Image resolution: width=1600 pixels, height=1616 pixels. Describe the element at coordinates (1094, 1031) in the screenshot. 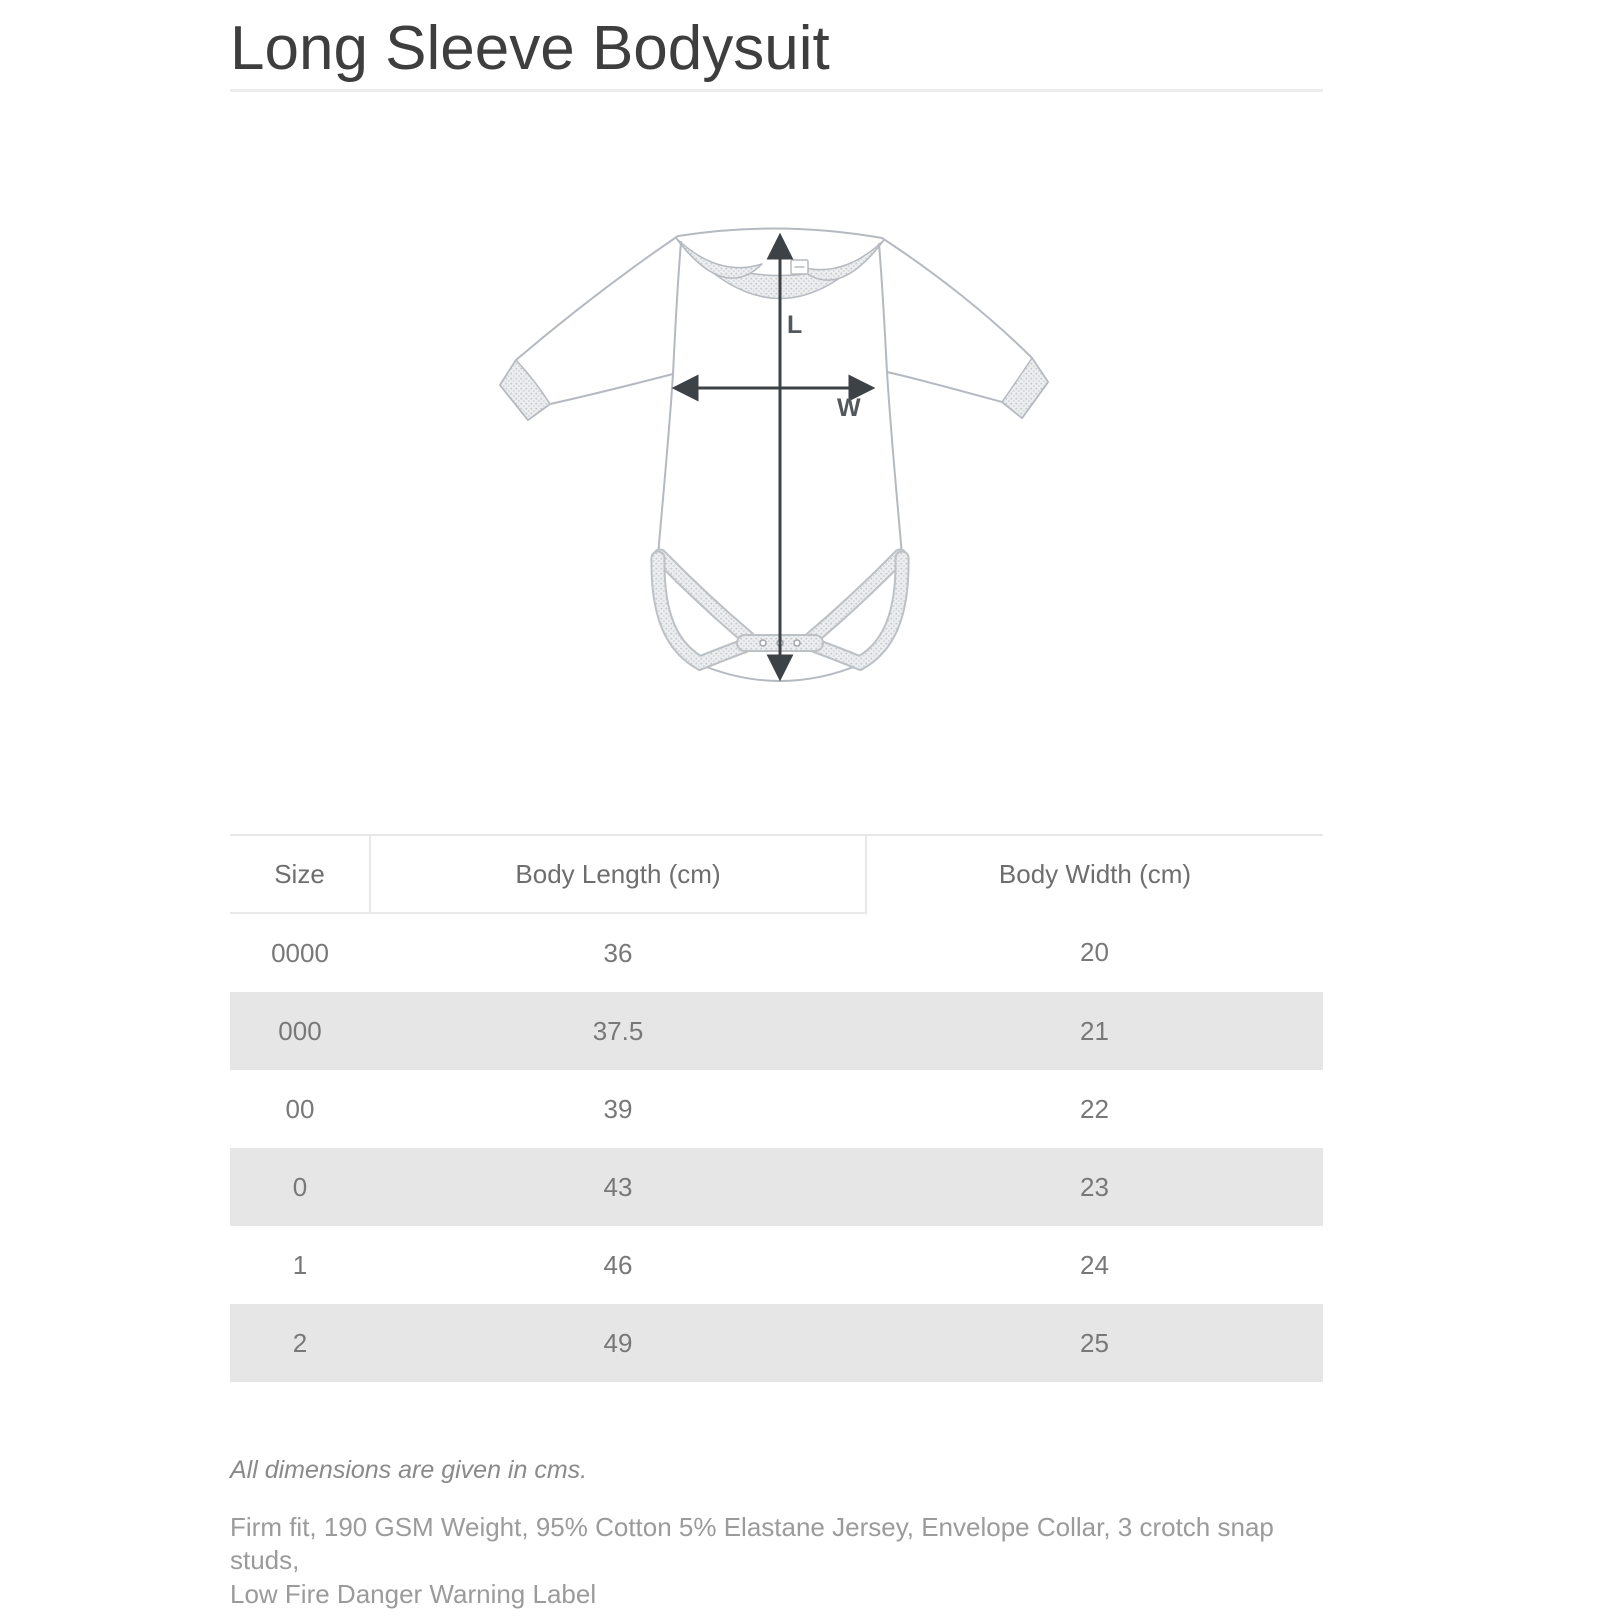

I see `body-width-cell: 21` at that location.